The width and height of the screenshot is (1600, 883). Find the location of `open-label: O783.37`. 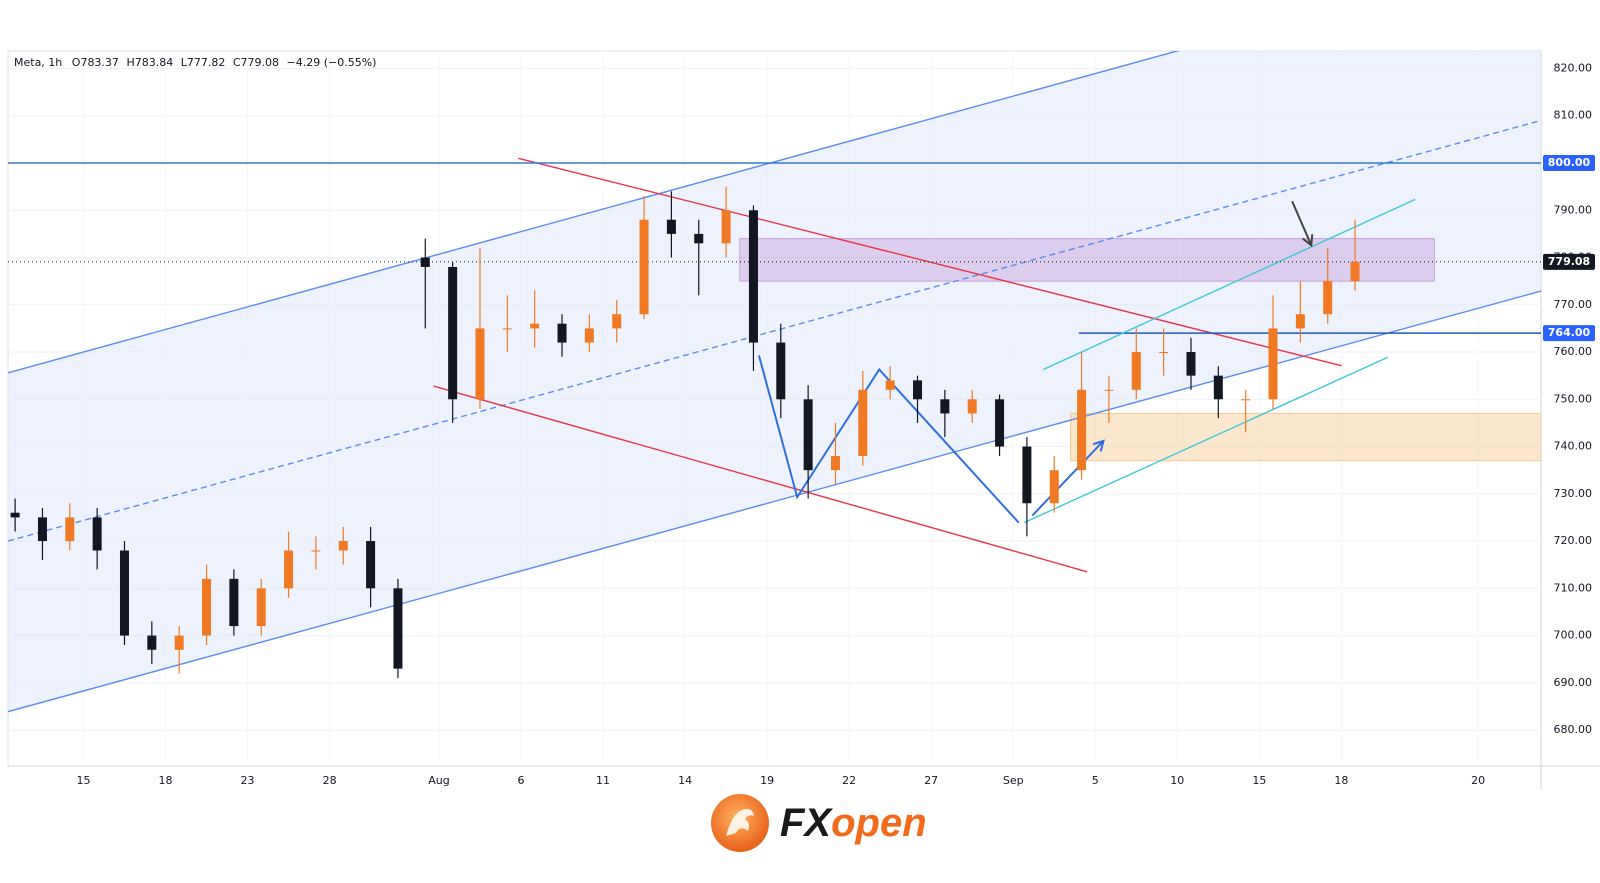

open-label: O783.37 is located at coordinates (95, 62).